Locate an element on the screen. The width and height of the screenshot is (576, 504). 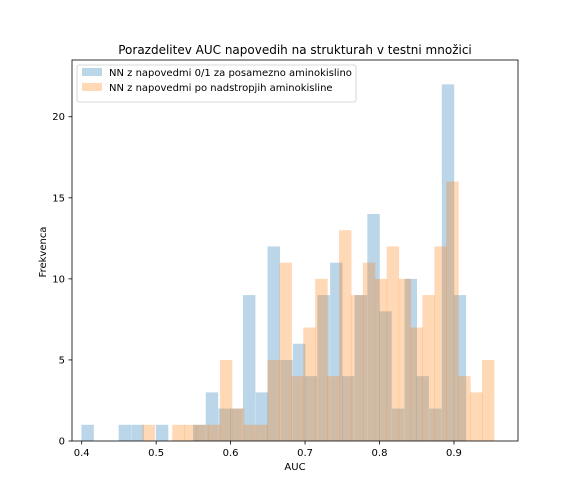
y-tick-label: 0 is located at coordinates (62, 442).